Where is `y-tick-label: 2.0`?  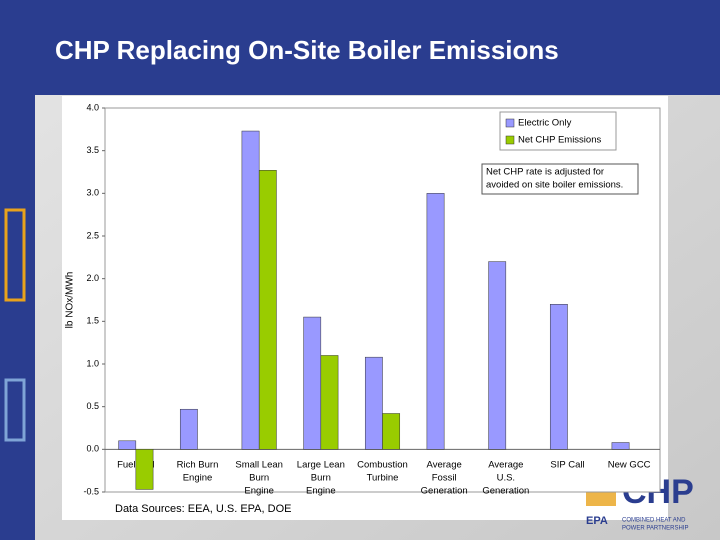 y-tick-label: 2.0 is located at coordinates (92, 278).